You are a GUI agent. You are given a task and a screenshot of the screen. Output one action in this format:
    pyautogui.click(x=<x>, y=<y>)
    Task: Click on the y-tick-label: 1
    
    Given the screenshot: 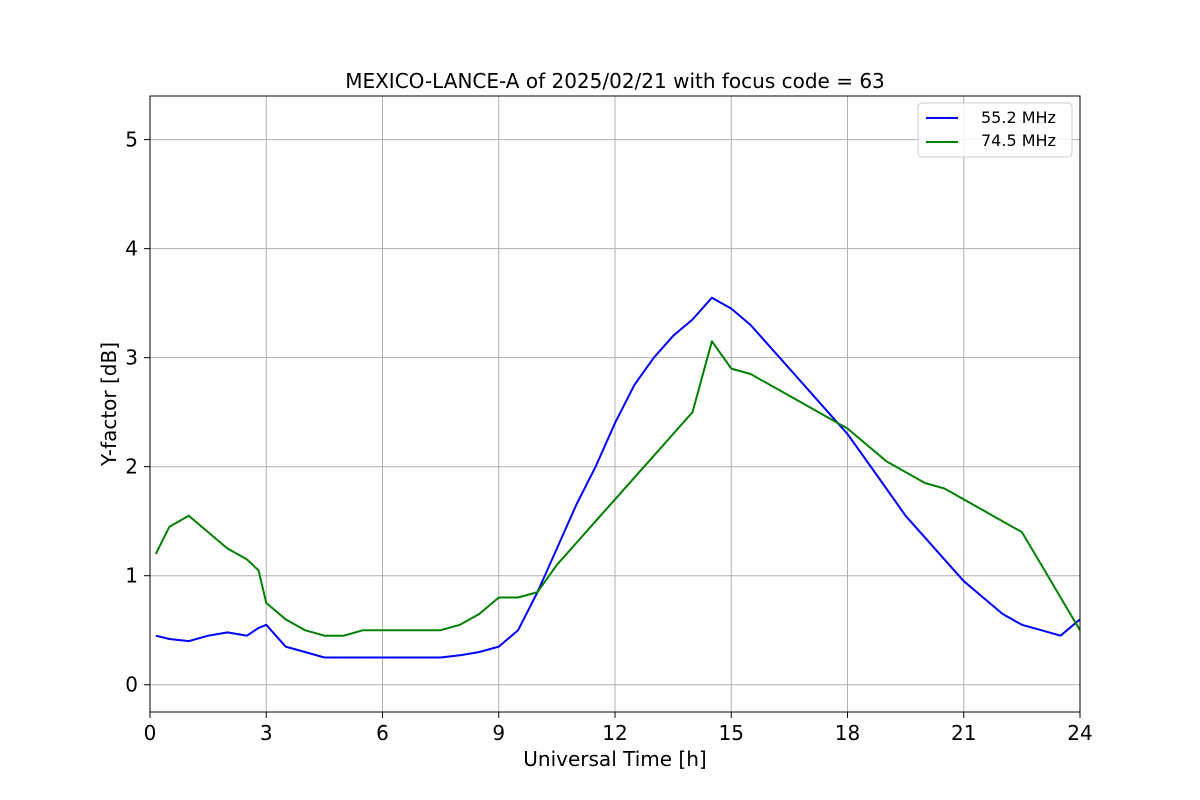 What is the action you would take?
    pyautogui.click(x=131, y=576)
    